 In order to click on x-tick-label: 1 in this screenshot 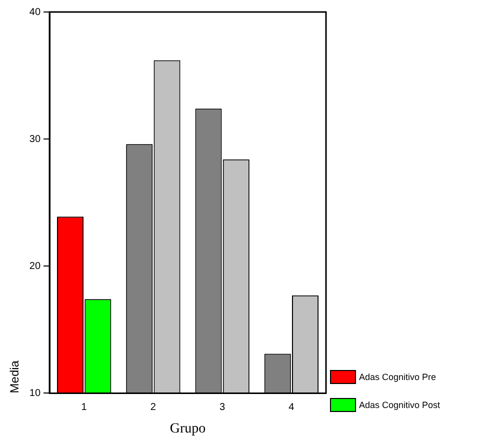, I will do `click(84, 407)`.